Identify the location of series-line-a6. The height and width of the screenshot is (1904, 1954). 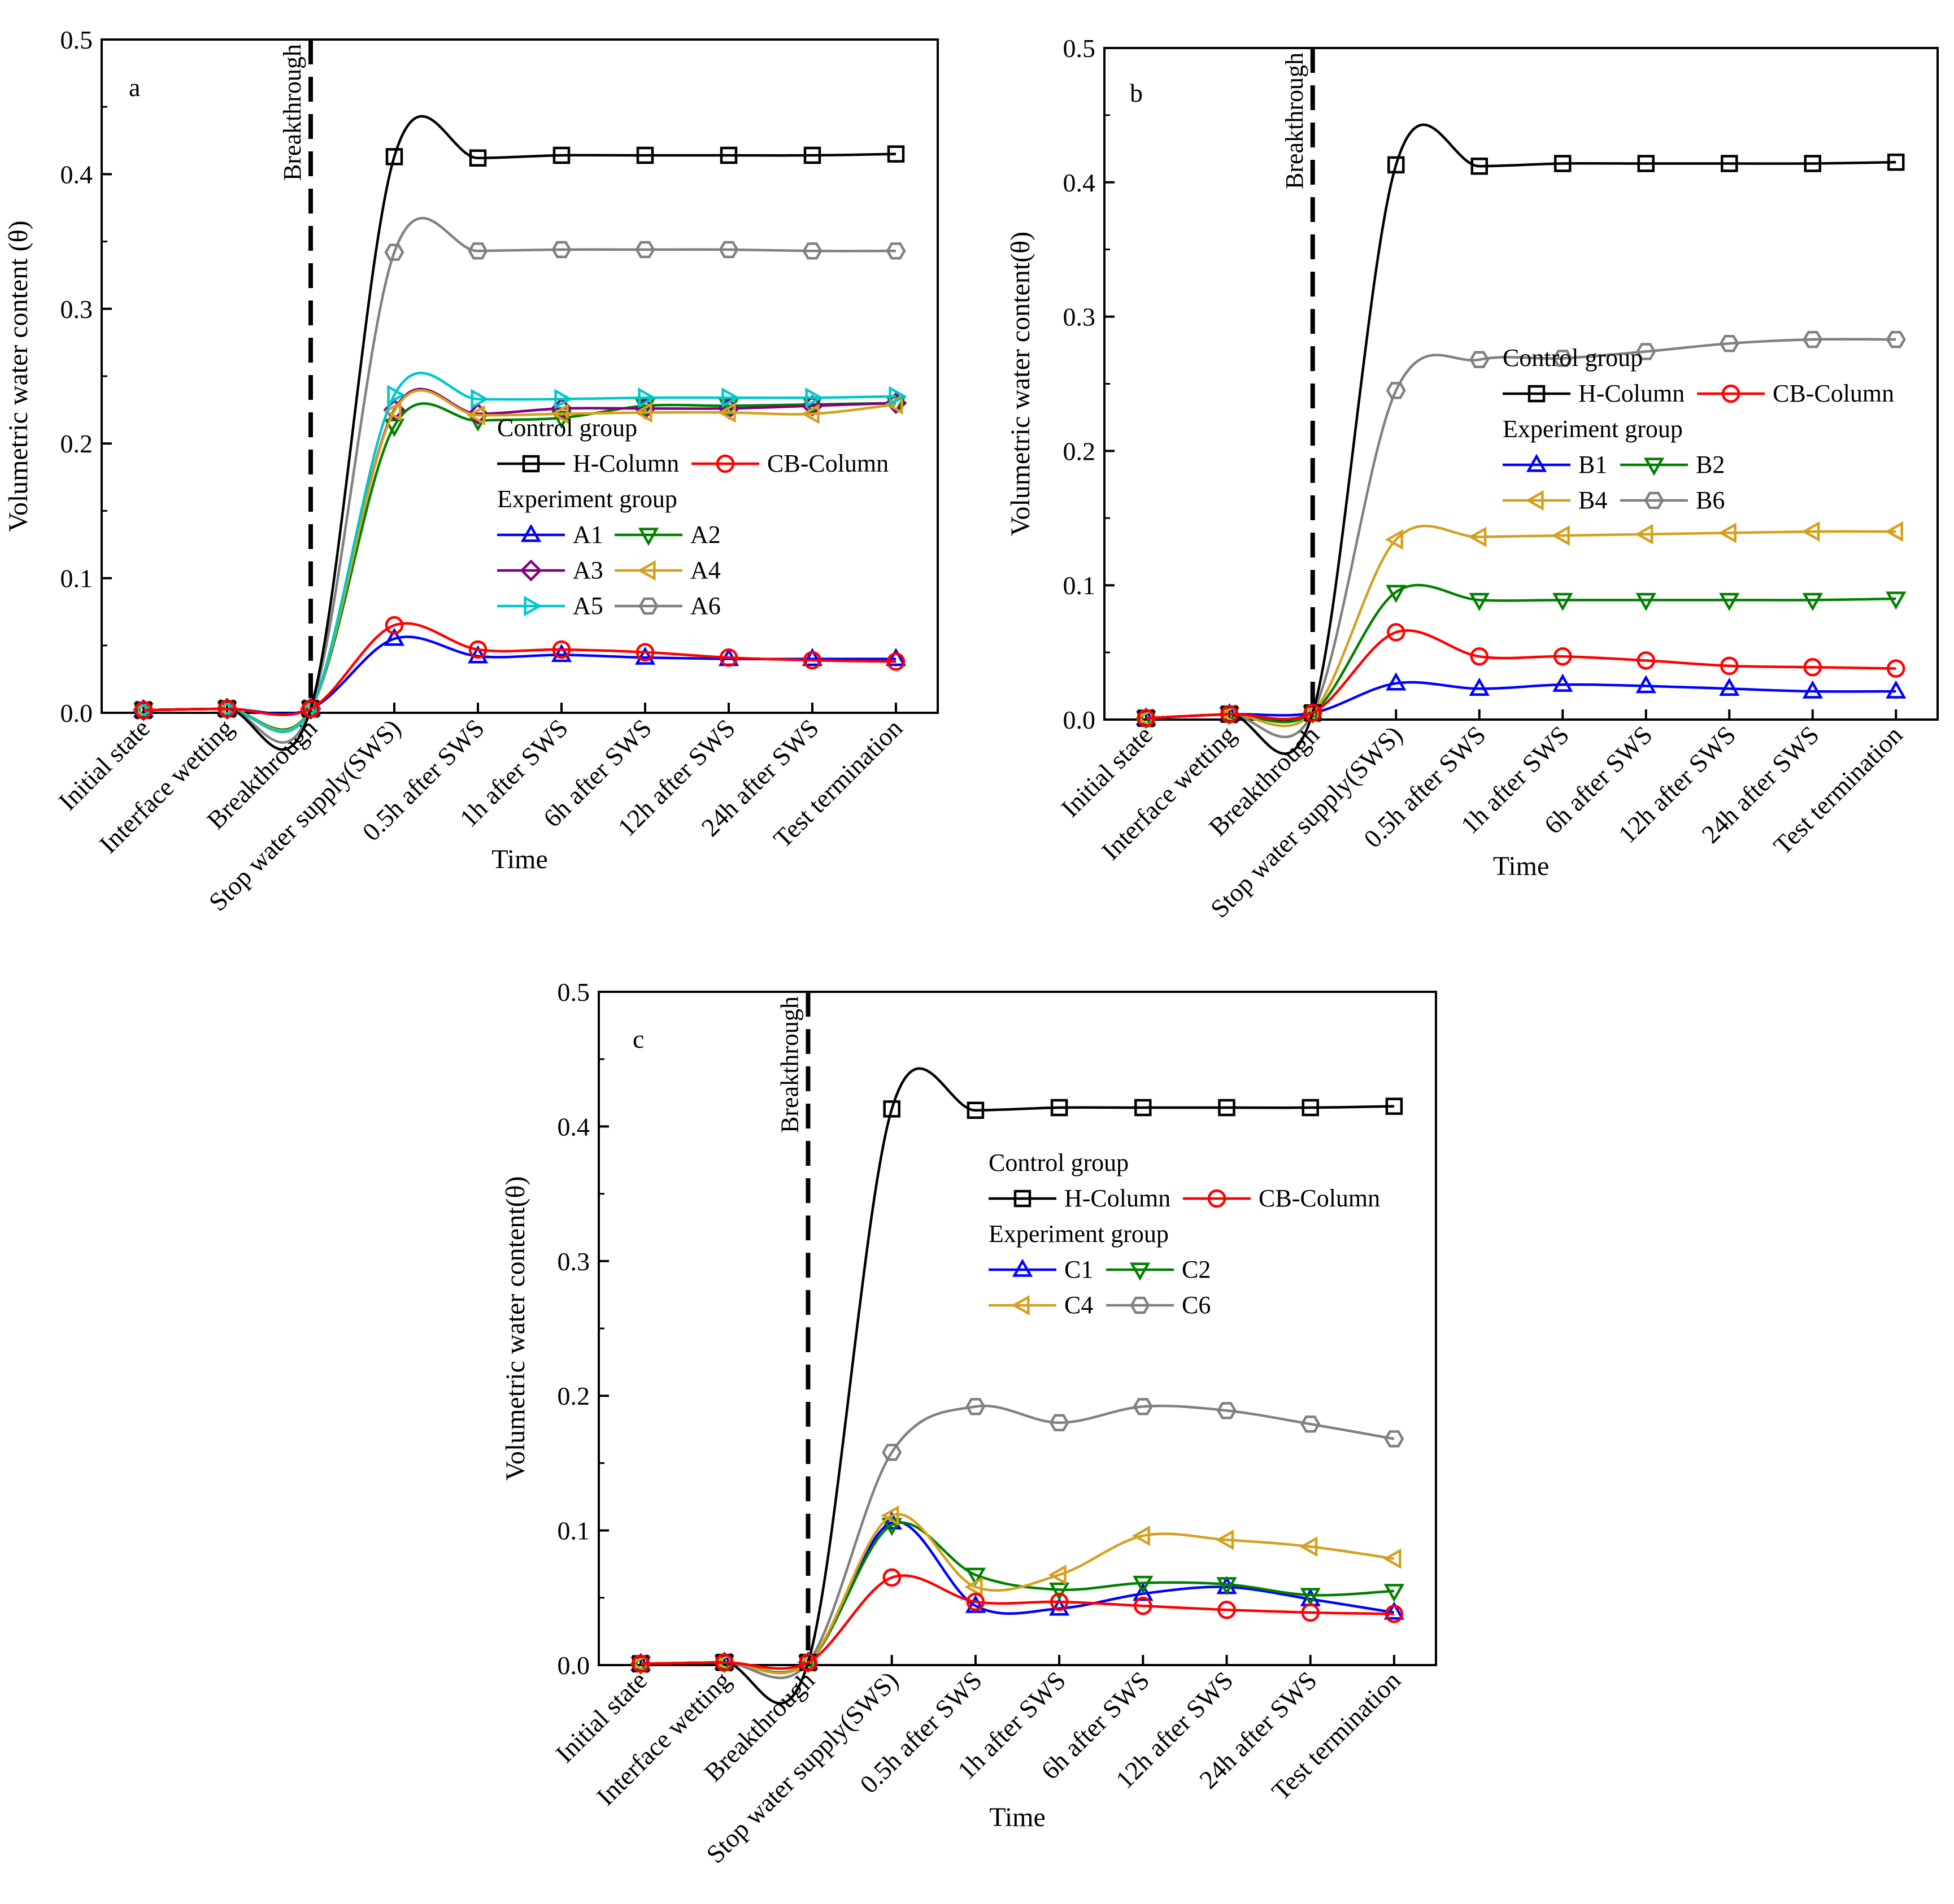
(520, 480).